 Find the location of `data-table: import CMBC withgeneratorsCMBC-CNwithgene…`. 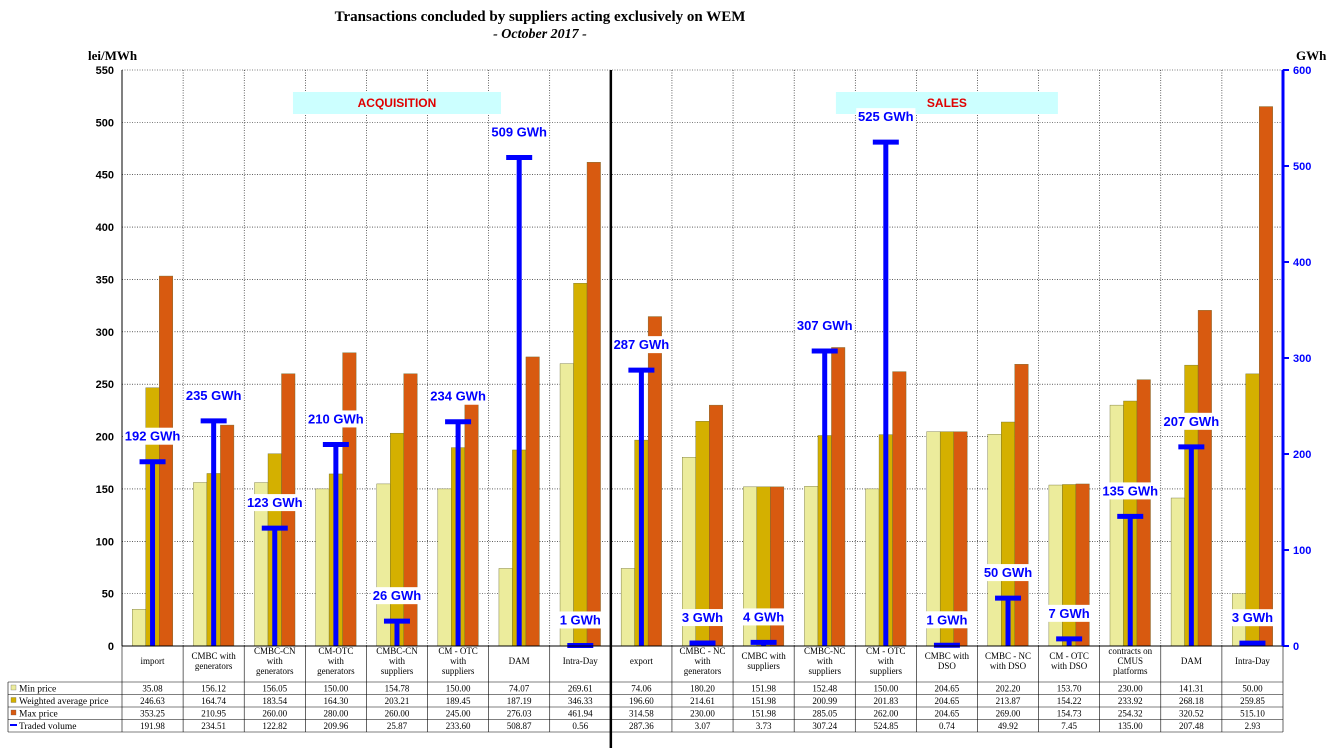

data-table: import CMBC withgeneratorsCMBC-CNwithgene… is located at coordinates (645, 689).